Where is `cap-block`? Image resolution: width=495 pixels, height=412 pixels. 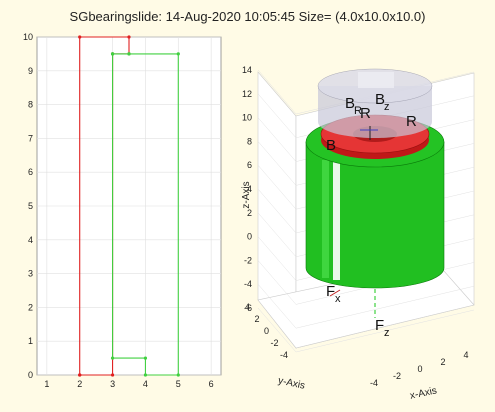
cap-block is located at coordinates (376, 80).